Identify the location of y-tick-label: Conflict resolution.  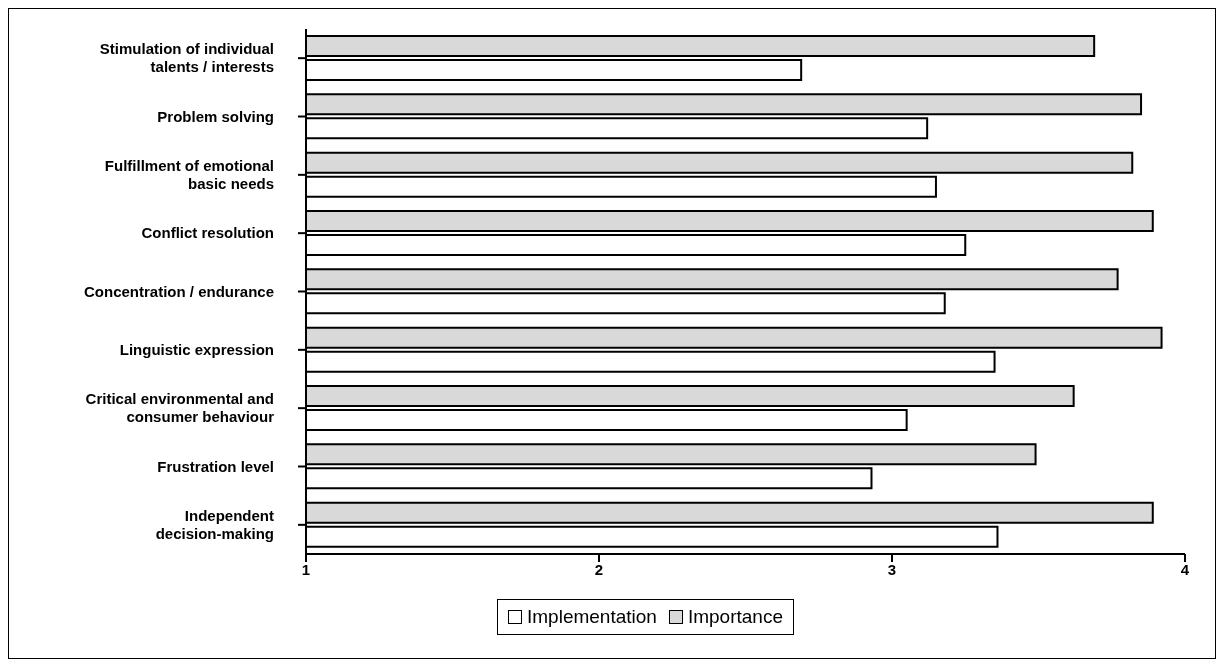
(207, 233).